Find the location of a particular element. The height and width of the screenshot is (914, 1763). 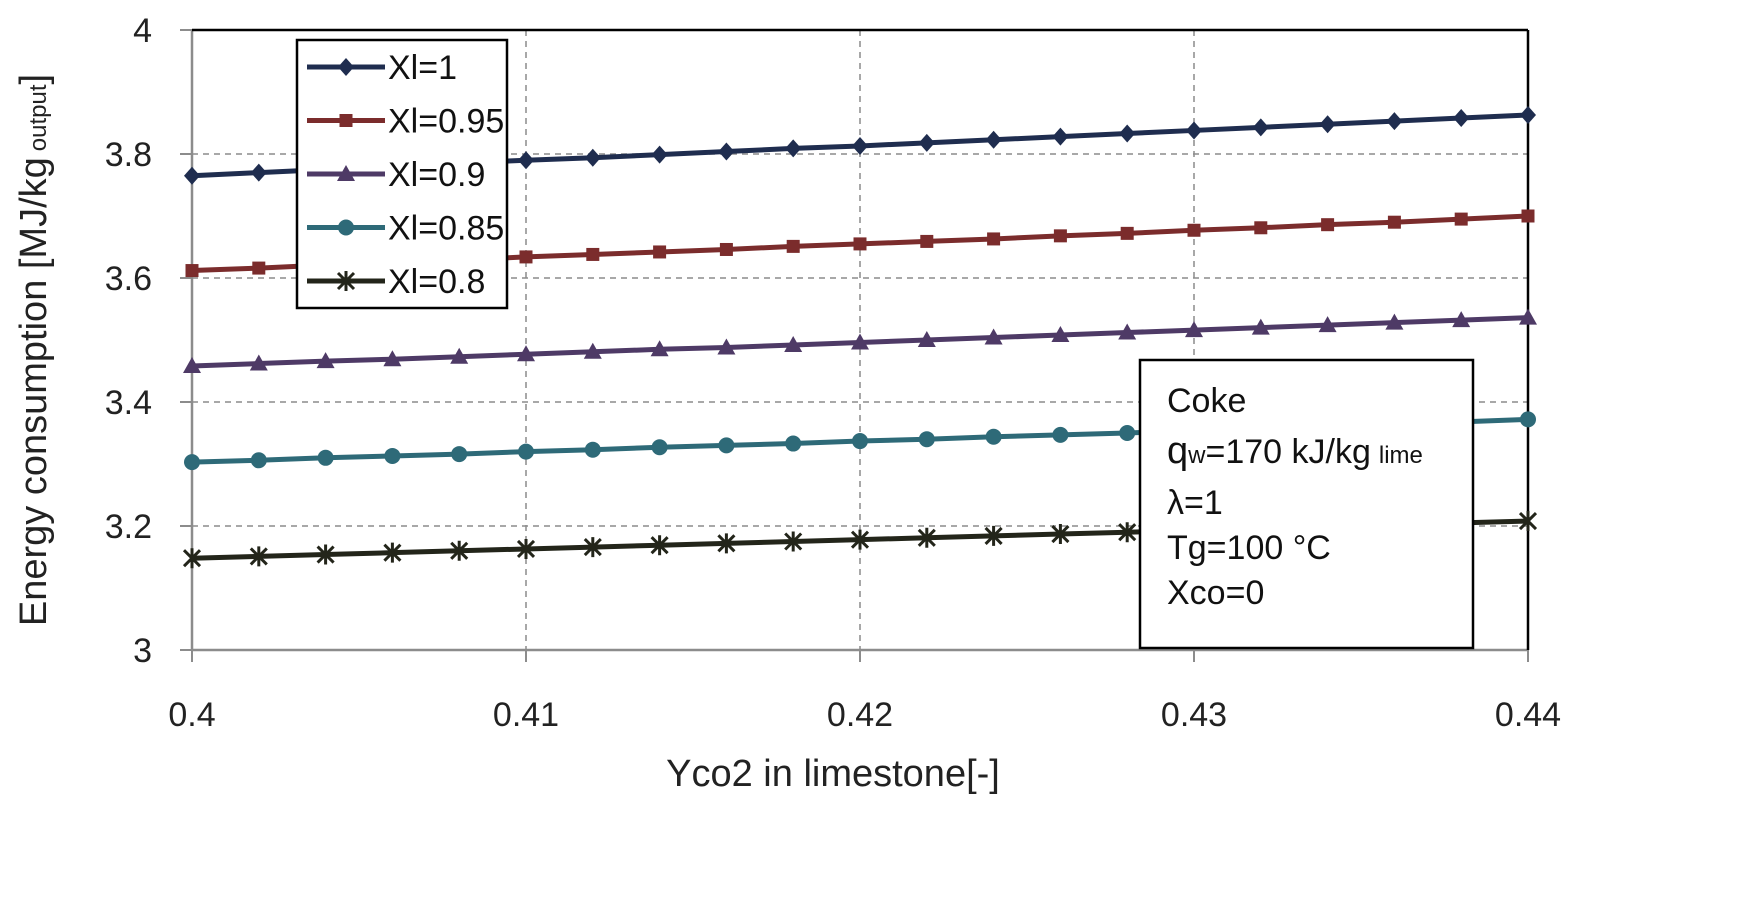

legend-label: Xl=0.85 is located at coordinates (446, 229).